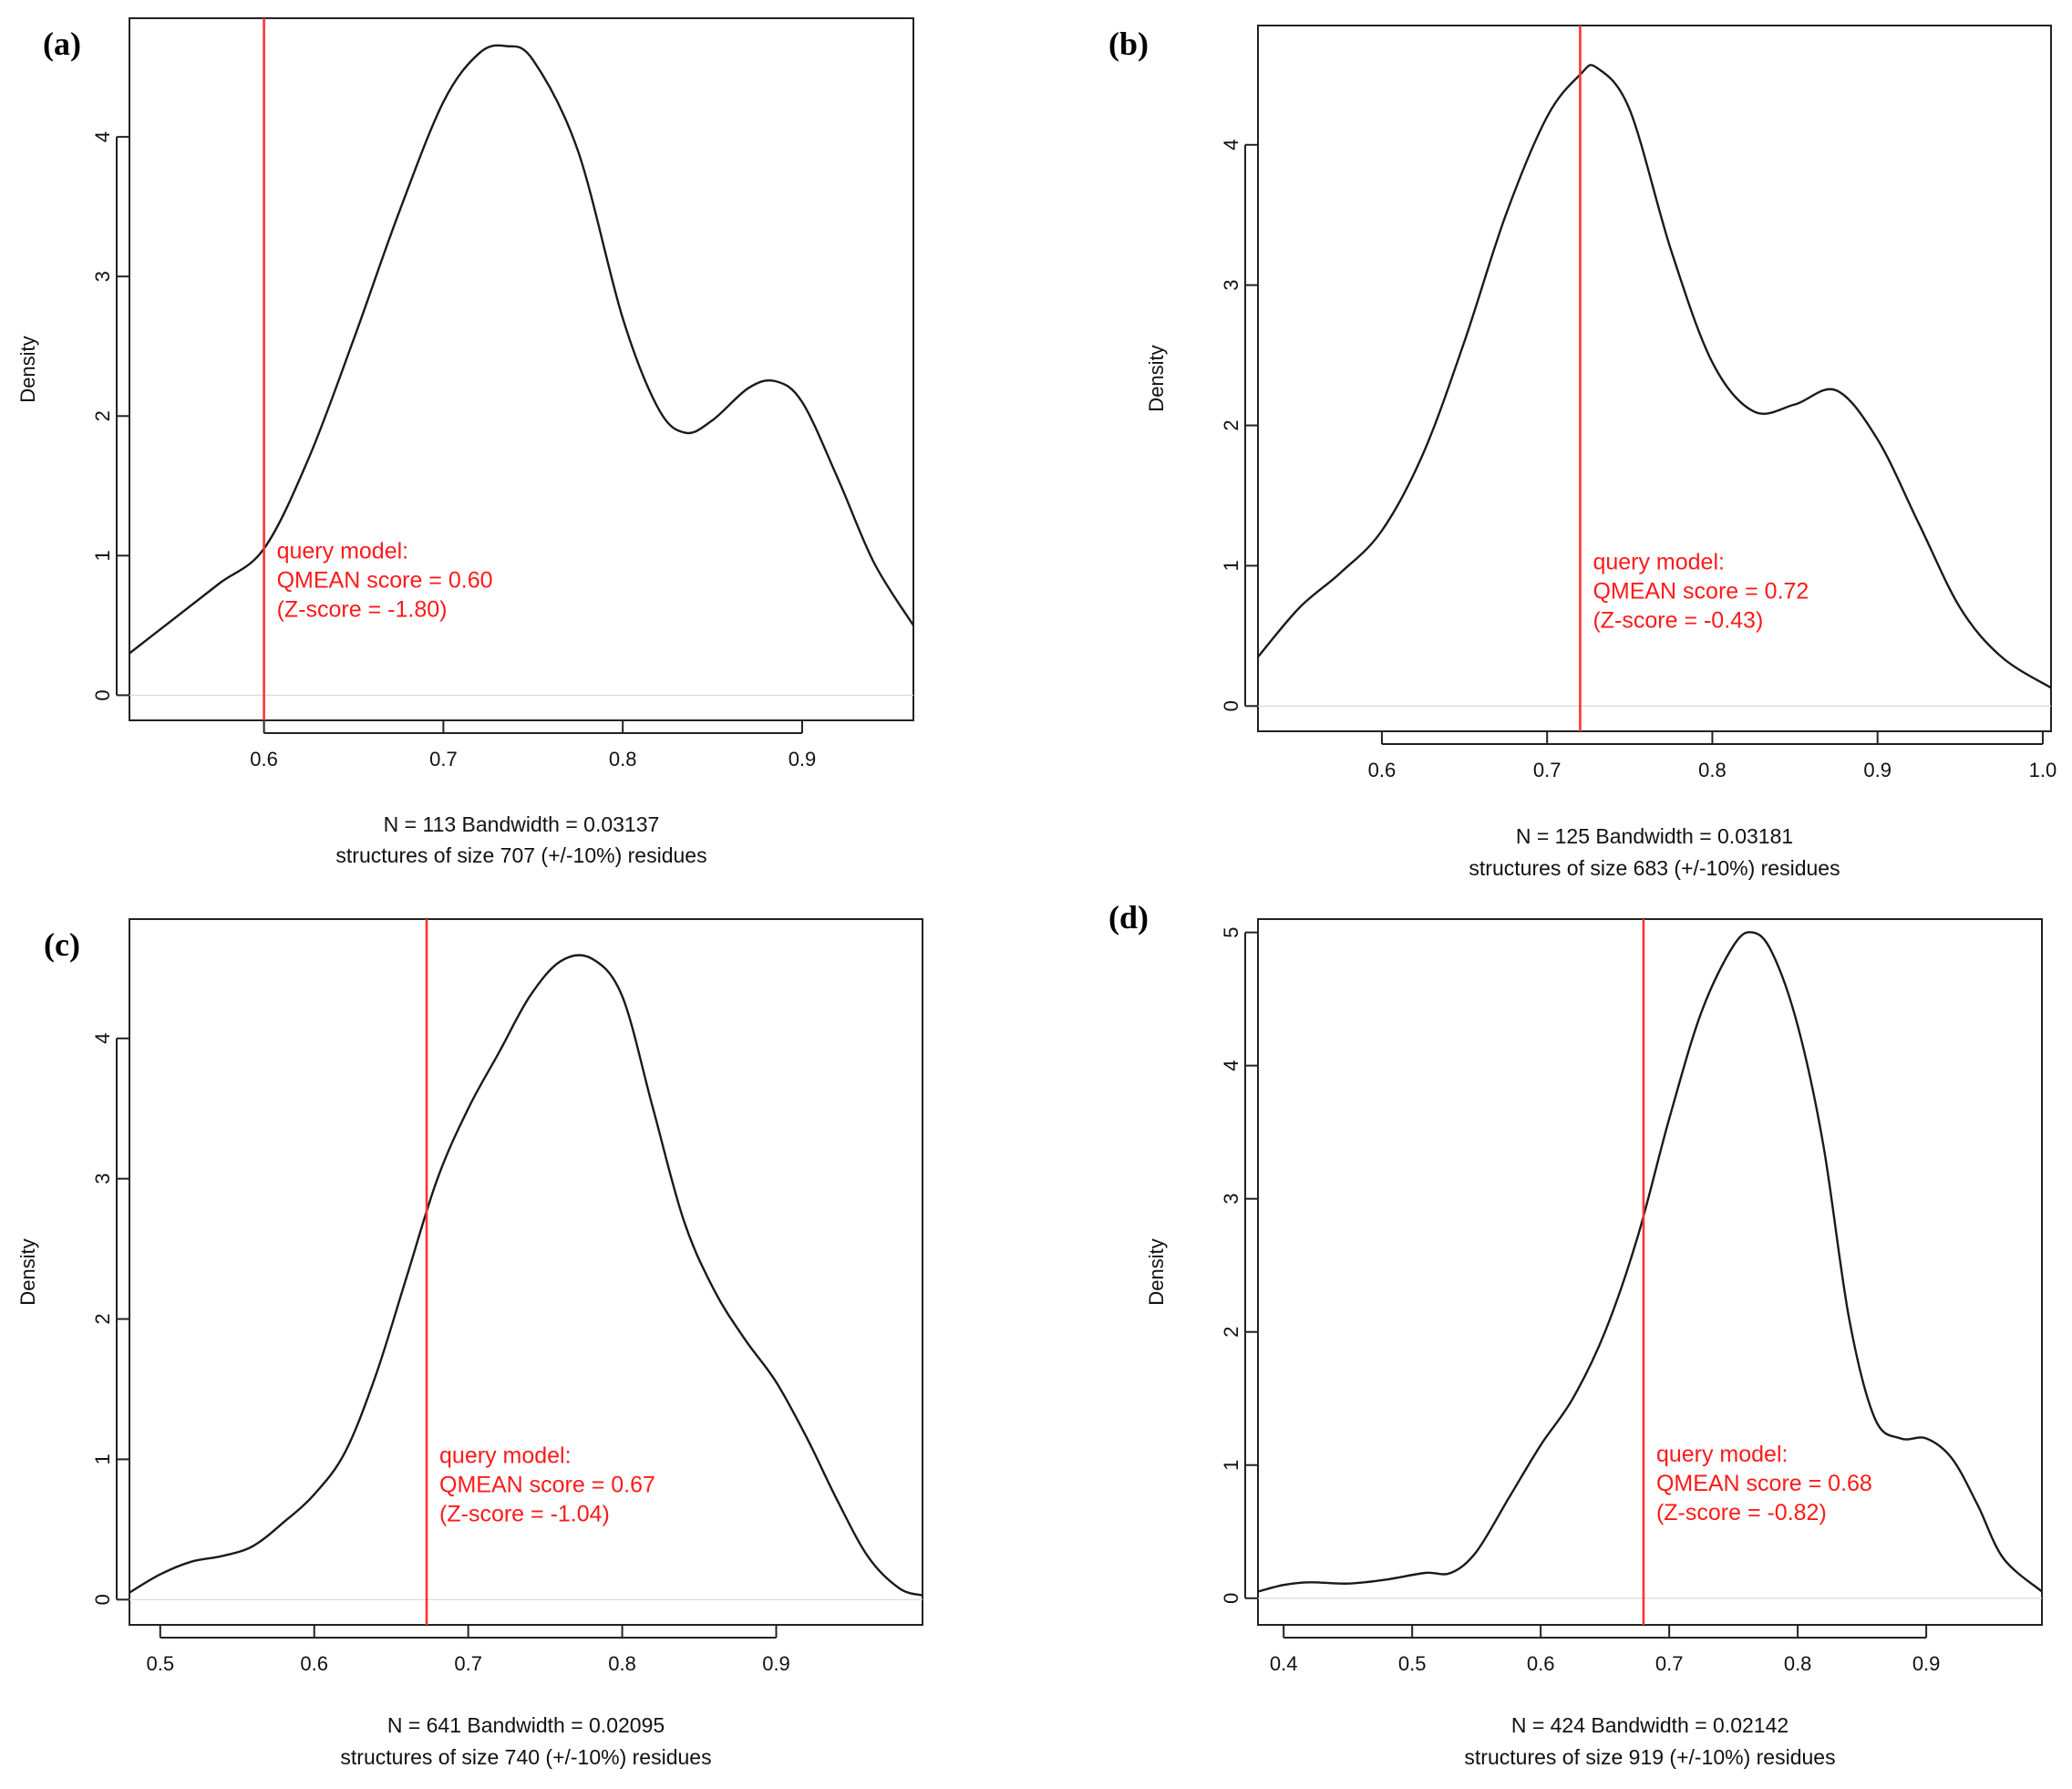  Describe the element at coordinates (1650, 1725) in the screenshot. I see `sample-info-label: N = 424 Bandwidth = 0.02142` at that location.